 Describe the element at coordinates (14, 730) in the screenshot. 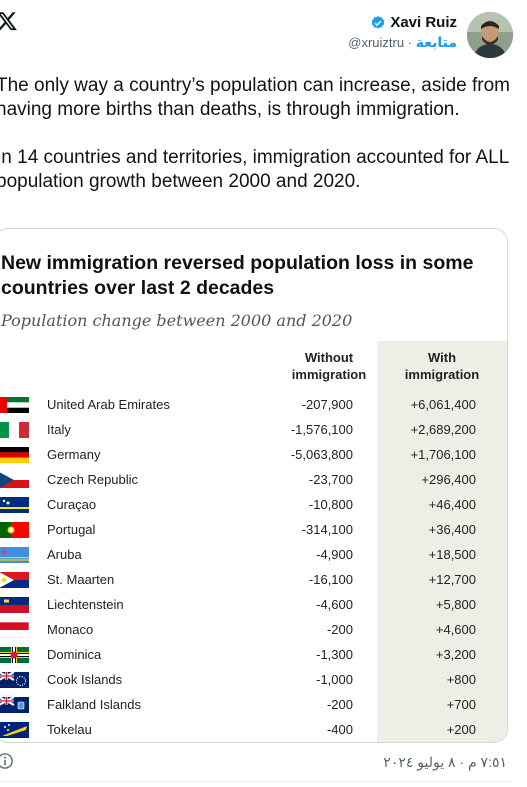

I see `flag-tokelau-icon` at that location.